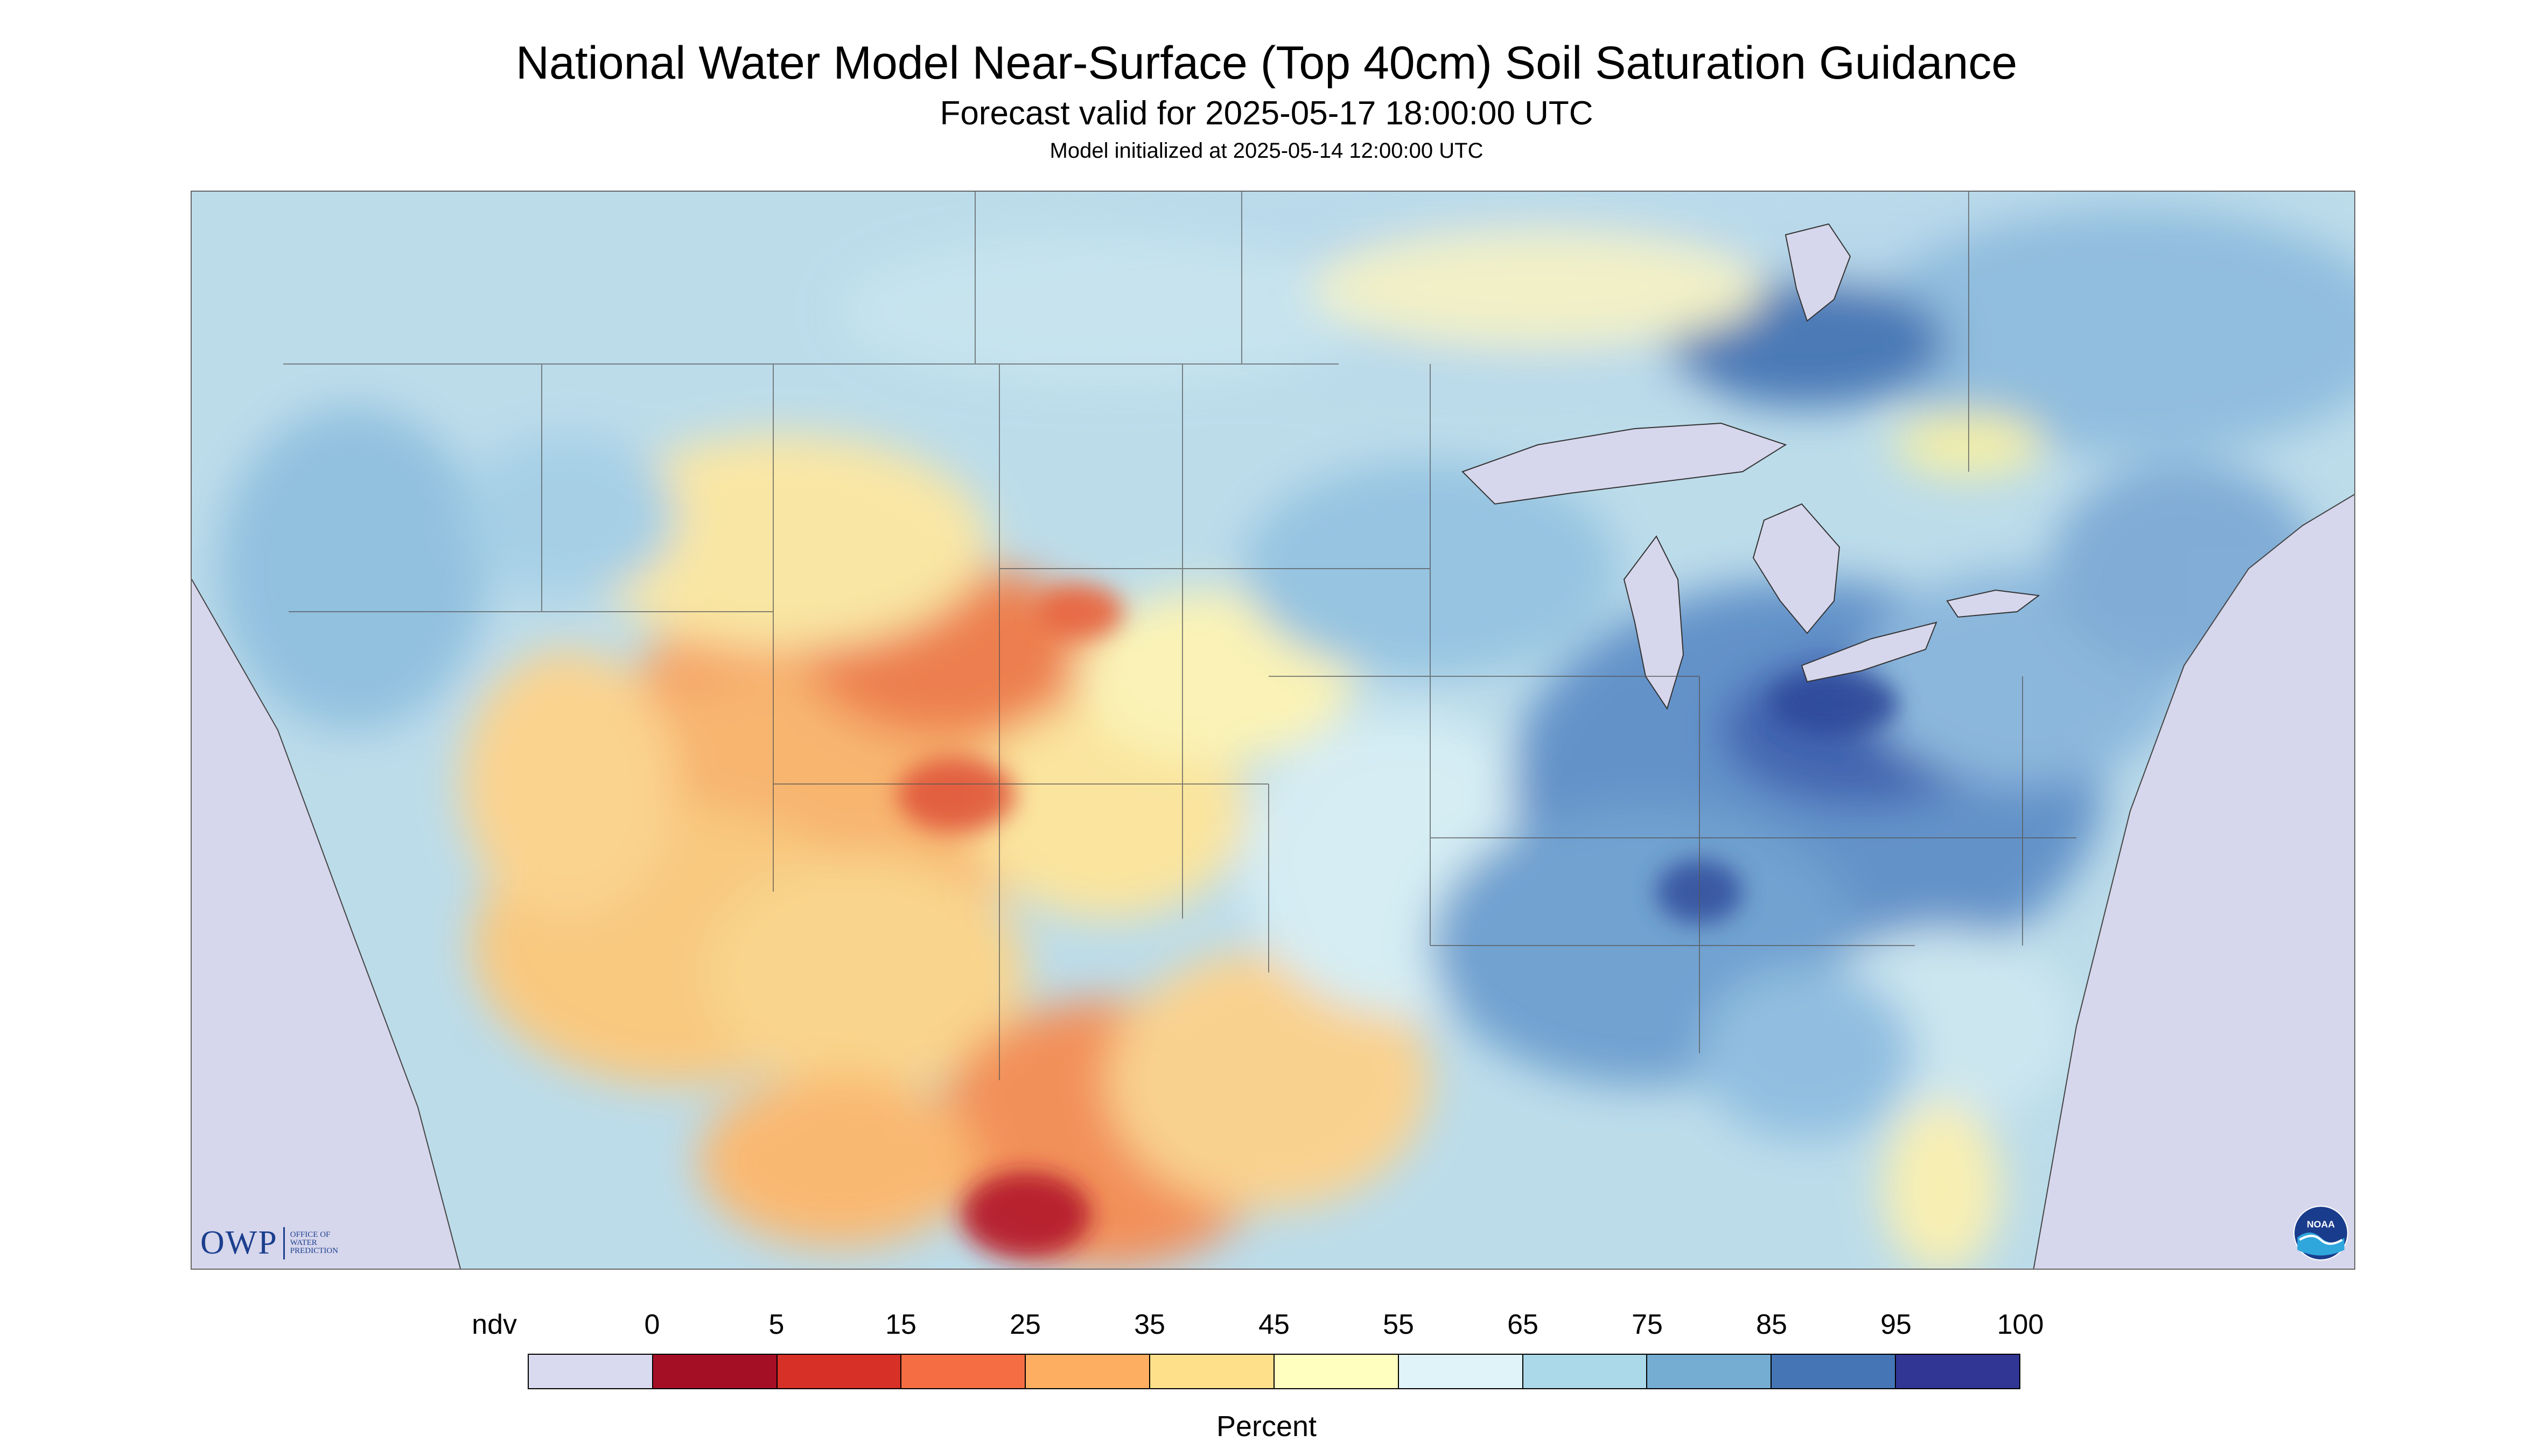 The height and width of the screenshot is (1456, 2533). What do you see at coordinates (303, 1242) in the screenshot?
I see `owp-subtext-line: WATER` at bounding box center [303, 1242].